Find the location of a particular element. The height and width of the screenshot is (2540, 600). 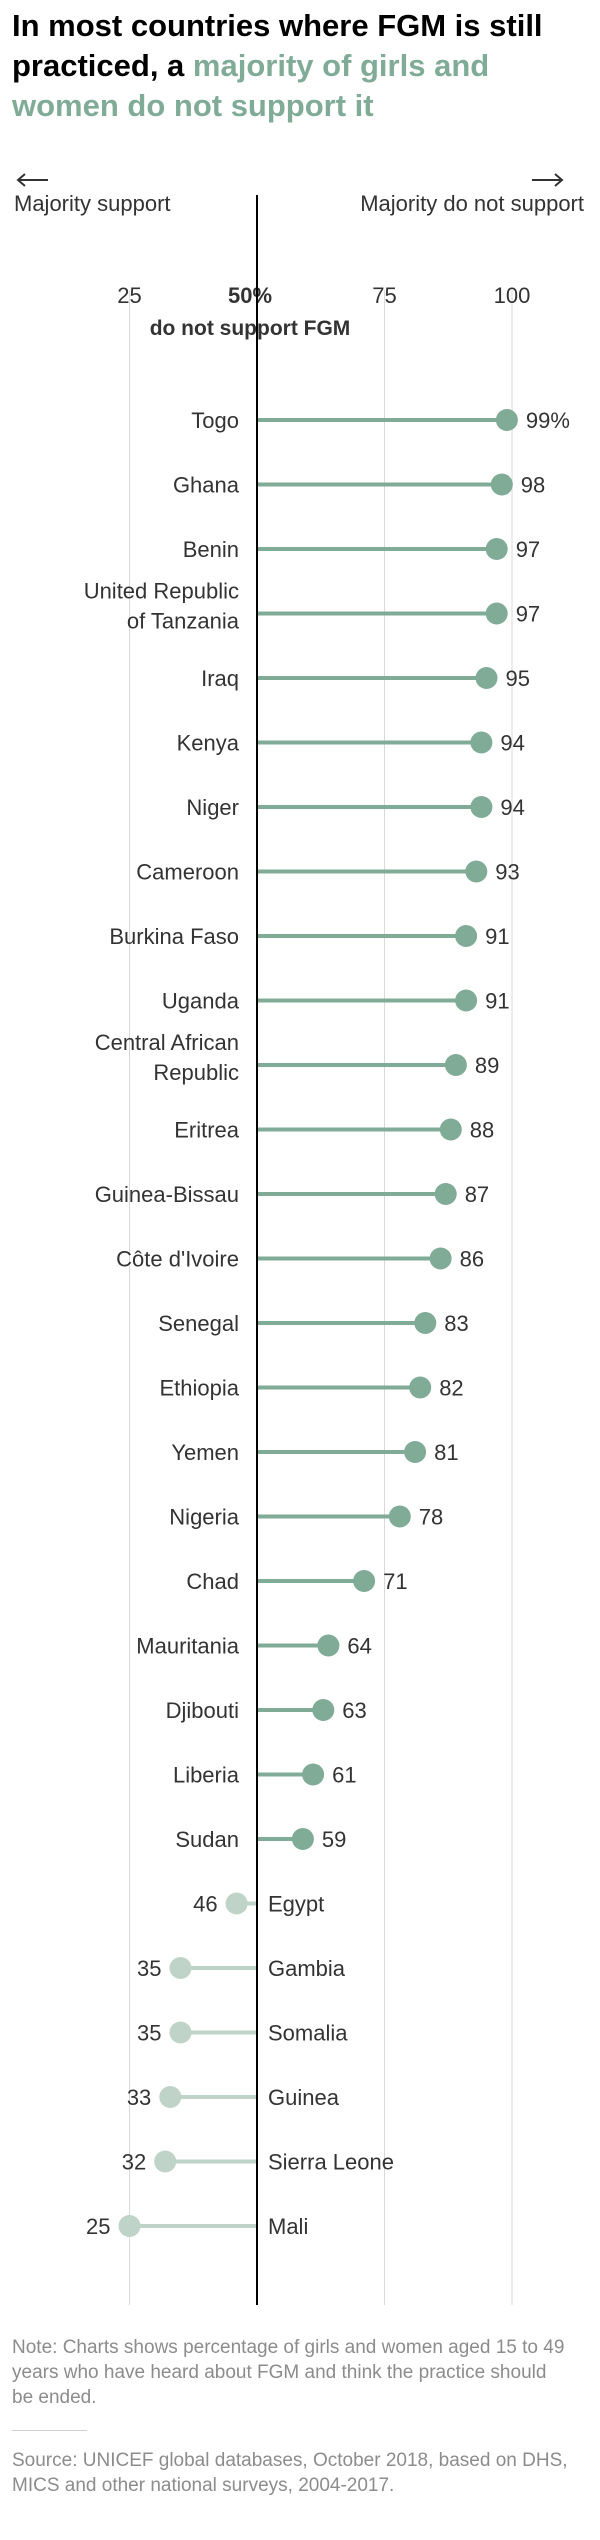

point-nigeria is located at coordinates (399, 1516).